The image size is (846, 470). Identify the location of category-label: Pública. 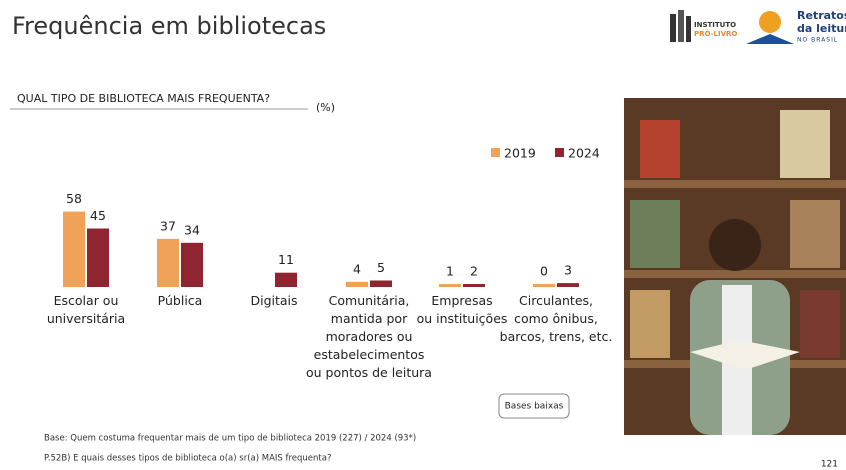
(180, 300).